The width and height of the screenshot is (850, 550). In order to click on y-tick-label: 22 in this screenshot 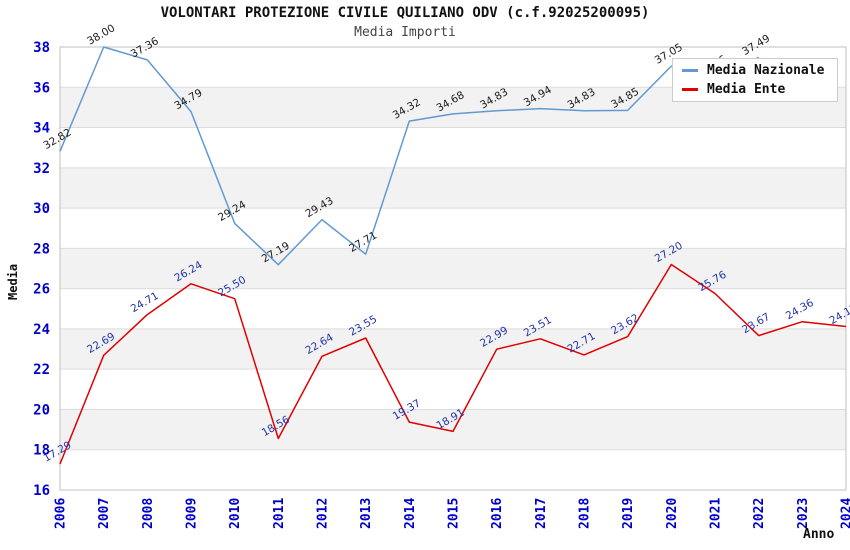, I will do `click(41, 370)`.